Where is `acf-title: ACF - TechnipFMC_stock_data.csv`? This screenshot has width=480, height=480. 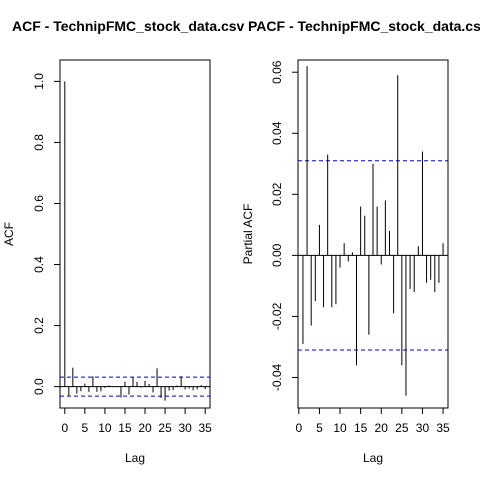
acf-title: ACF - TechnipFMC_stock_data.csv is located at coordinates (128, 26).